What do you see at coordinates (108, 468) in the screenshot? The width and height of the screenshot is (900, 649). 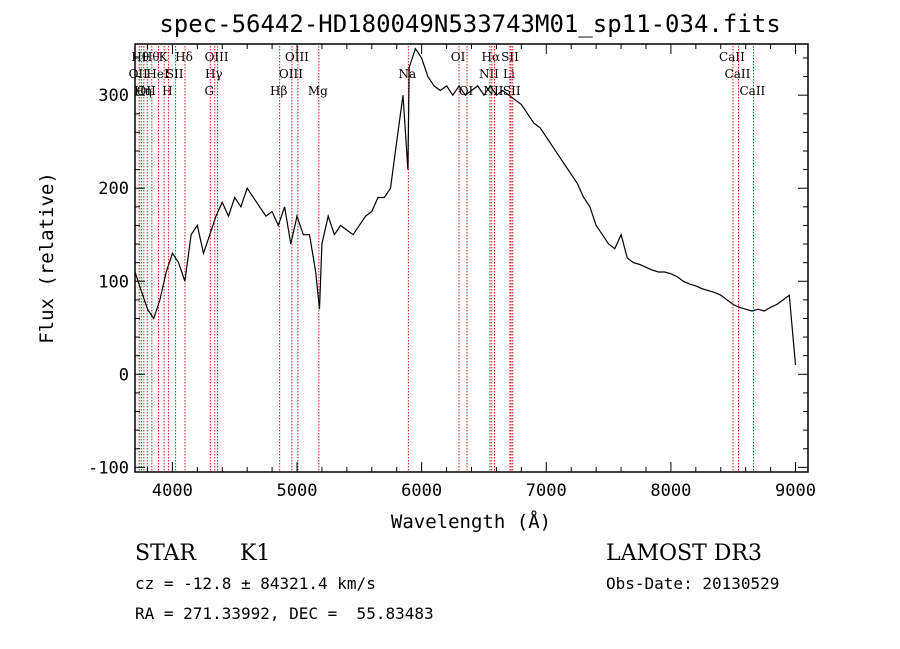 I see `y-tick-label: -100` at bounding box center [108, 468].